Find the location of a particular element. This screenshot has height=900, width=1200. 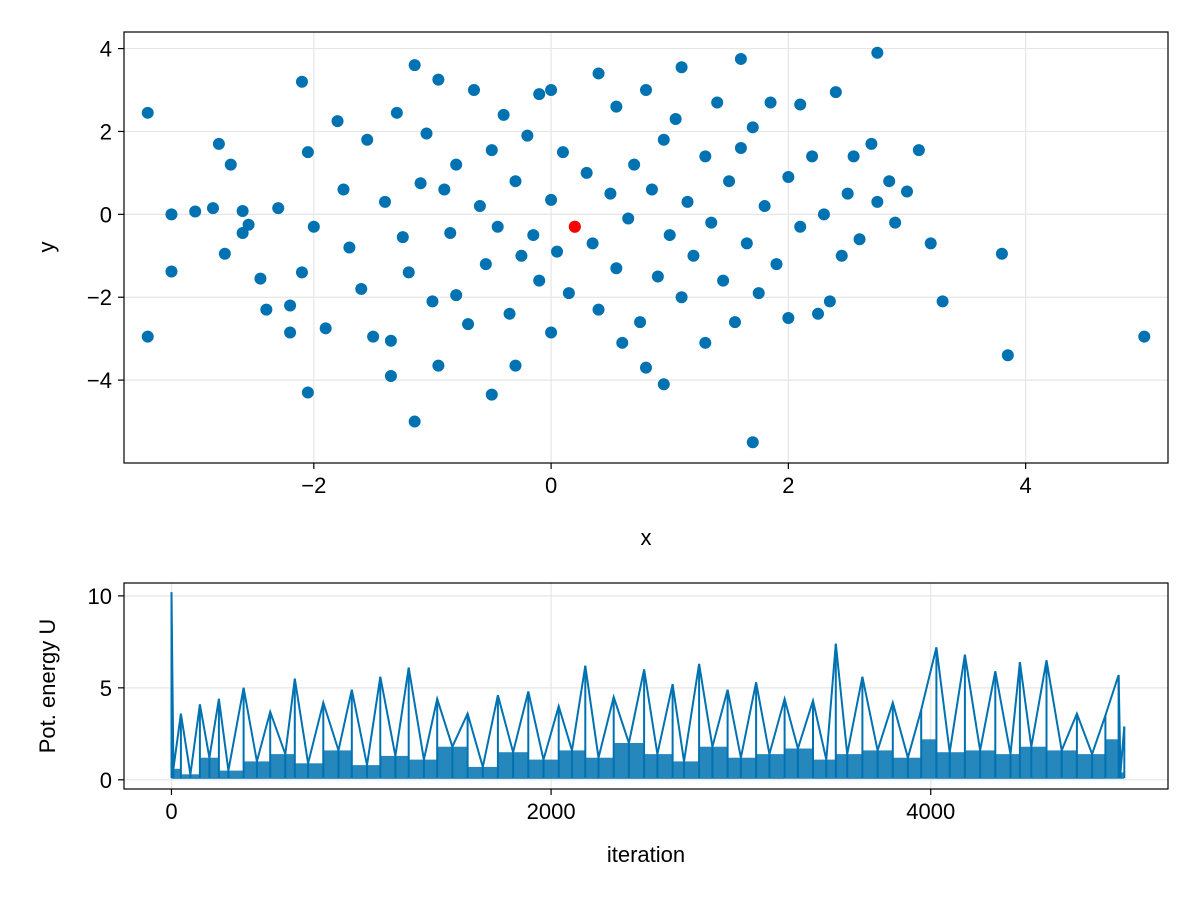

highlight-point is located at coordinates (574, 226).